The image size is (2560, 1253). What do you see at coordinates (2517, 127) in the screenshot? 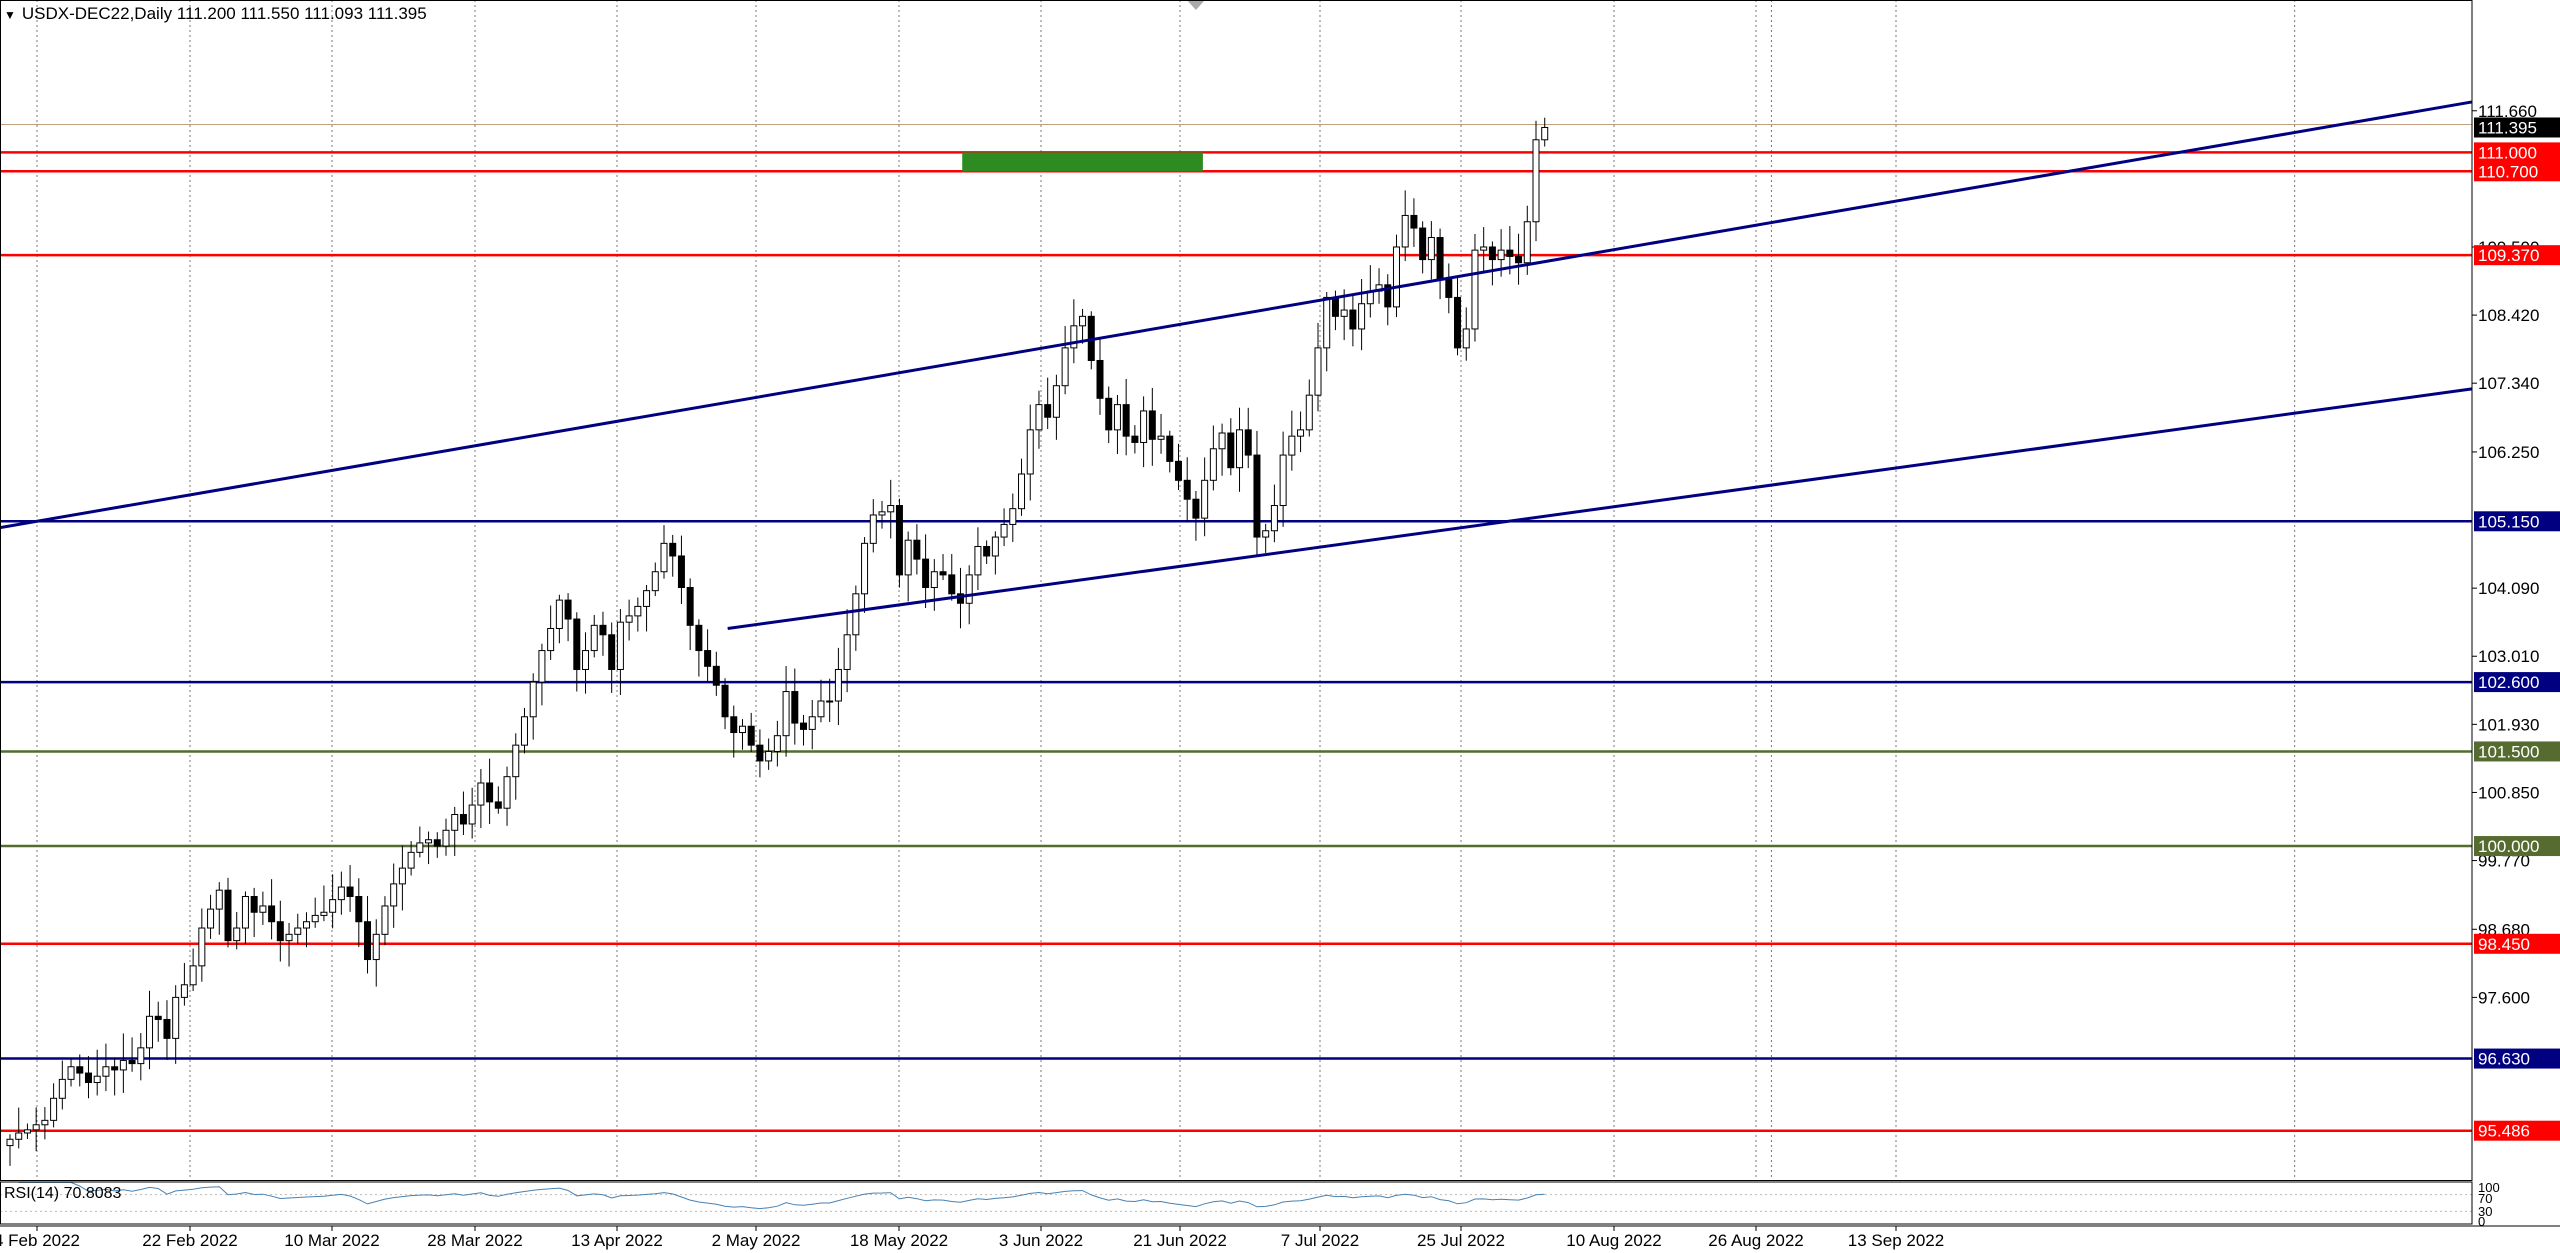
I see `current-price-box` at bounding box center [2517, 127].